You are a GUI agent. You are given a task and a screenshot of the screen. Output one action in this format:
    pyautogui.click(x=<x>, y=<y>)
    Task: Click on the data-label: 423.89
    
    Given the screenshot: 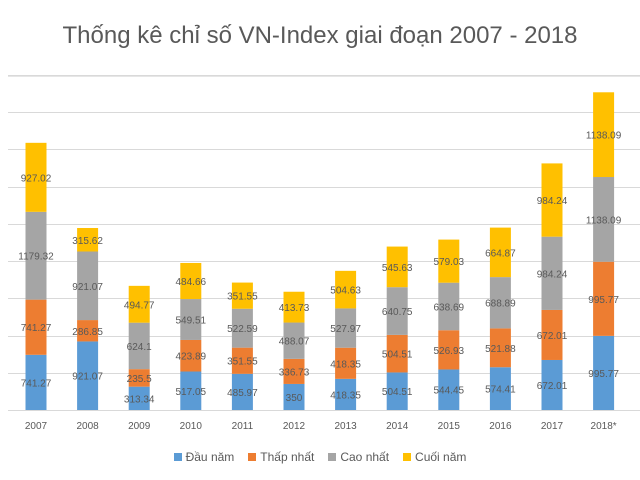 What is the action you would take?
    pyautogui.click(x=191, y=357)
    